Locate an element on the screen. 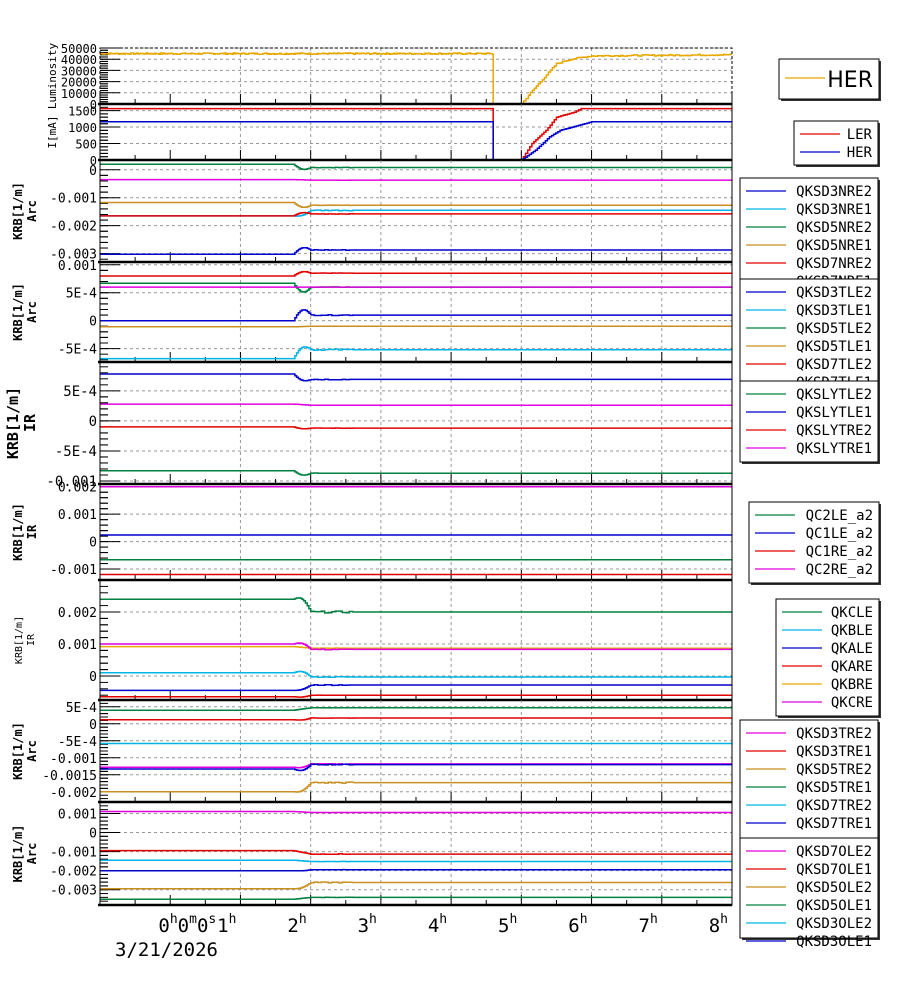  x-tick-label: 1h is located at coordinates (226, 924).